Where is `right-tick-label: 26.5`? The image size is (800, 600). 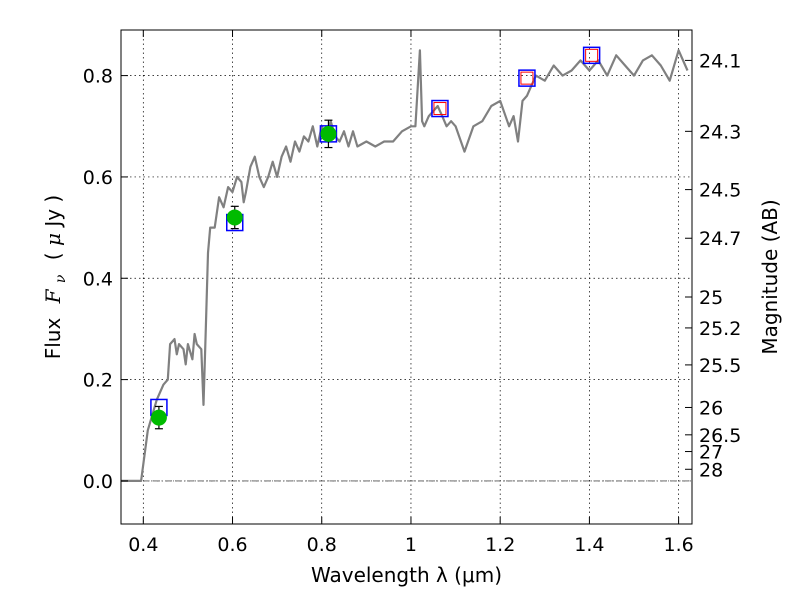 right-tick-label: 26.5 is located at coordinates (720, 436).